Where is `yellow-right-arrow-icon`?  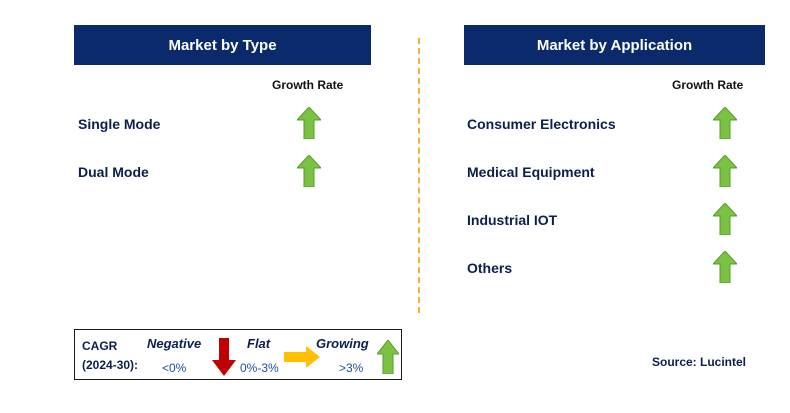 yellow-right-arrow-icon is located at coordinates (302, 357).